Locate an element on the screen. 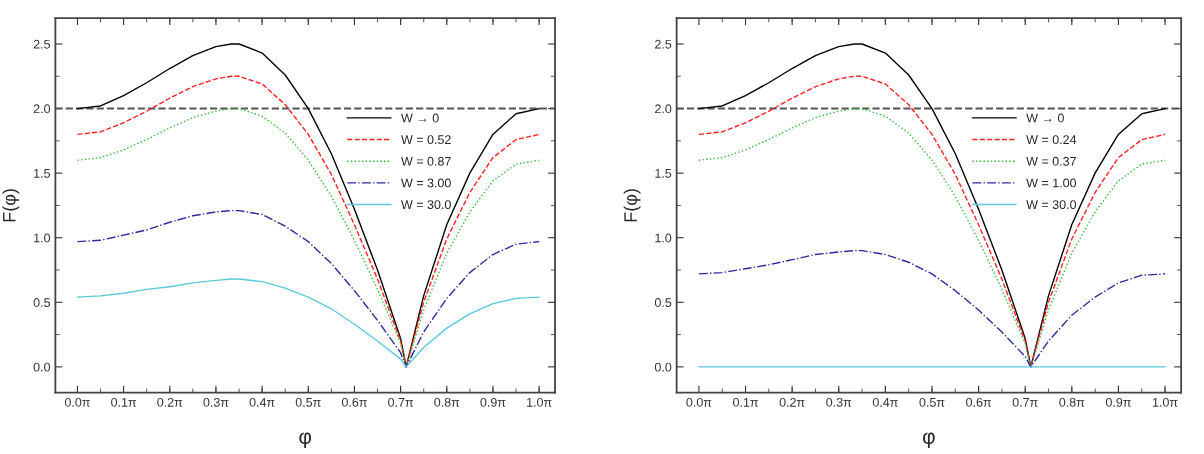 This screenshot has width=1204, height=454. legend-label: W = 3.00 is located at coordinates (426, 183).